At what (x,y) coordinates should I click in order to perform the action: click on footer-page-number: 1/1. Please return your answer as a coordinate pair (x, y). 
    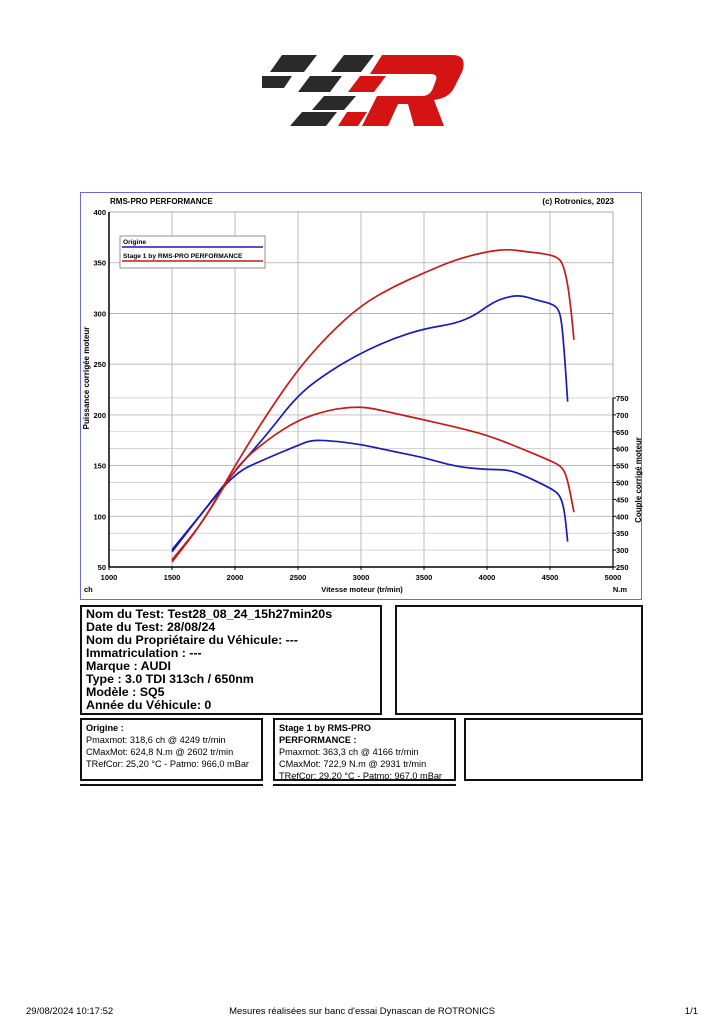
    Looking at the image, I should click on (691, 1011).